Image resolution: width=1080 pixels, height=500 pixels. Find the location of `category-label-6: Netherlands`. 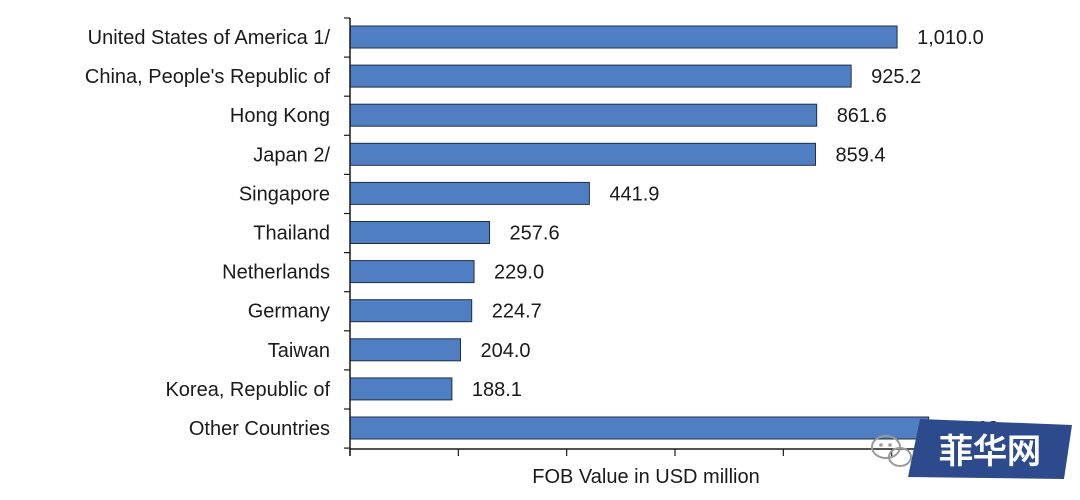

category-label-6: Netherlands is located at coordinates (276, 273).